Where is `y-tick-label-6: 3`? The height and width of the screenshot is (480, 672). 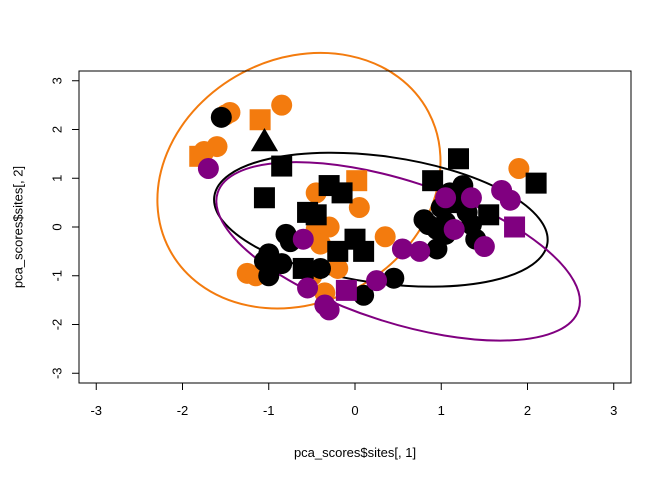 y-tick-label-6: 3 is located at coordinates (57, 80).